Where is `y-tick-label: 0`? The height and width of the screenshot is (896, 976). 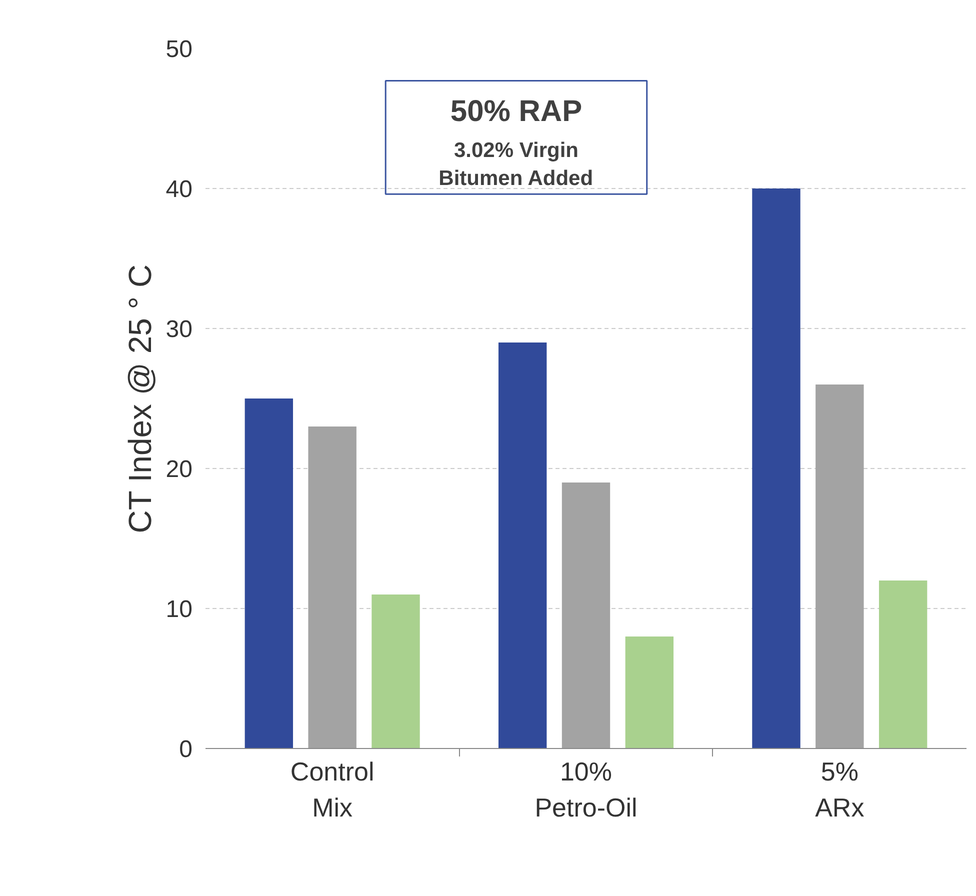
y-tick-label: 0 is located at coordinates (186, 749).